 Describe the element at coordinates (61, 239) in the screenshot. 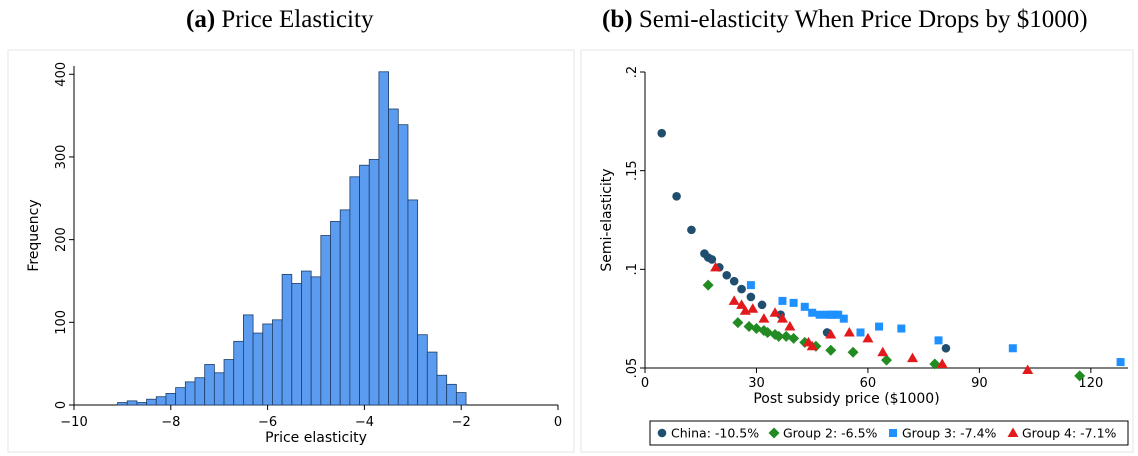

I see `y-tick-label: 200` at that location.